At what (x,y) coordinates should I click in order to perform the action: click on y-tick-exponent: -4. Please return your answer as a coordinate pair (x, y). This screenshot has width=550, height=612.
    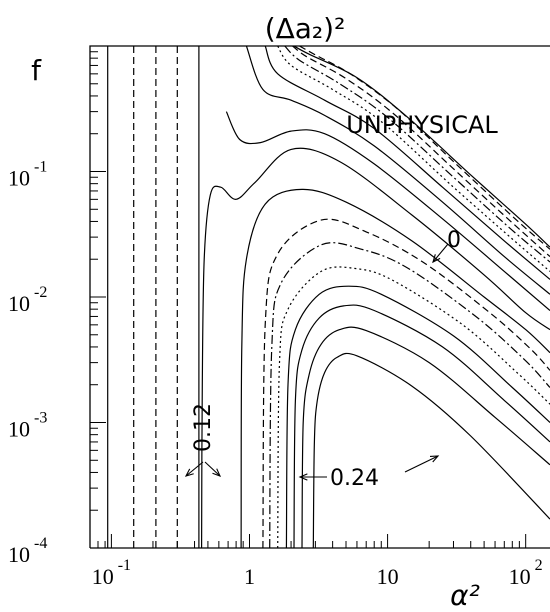
    Looking at the image, I should click on (38, 543).